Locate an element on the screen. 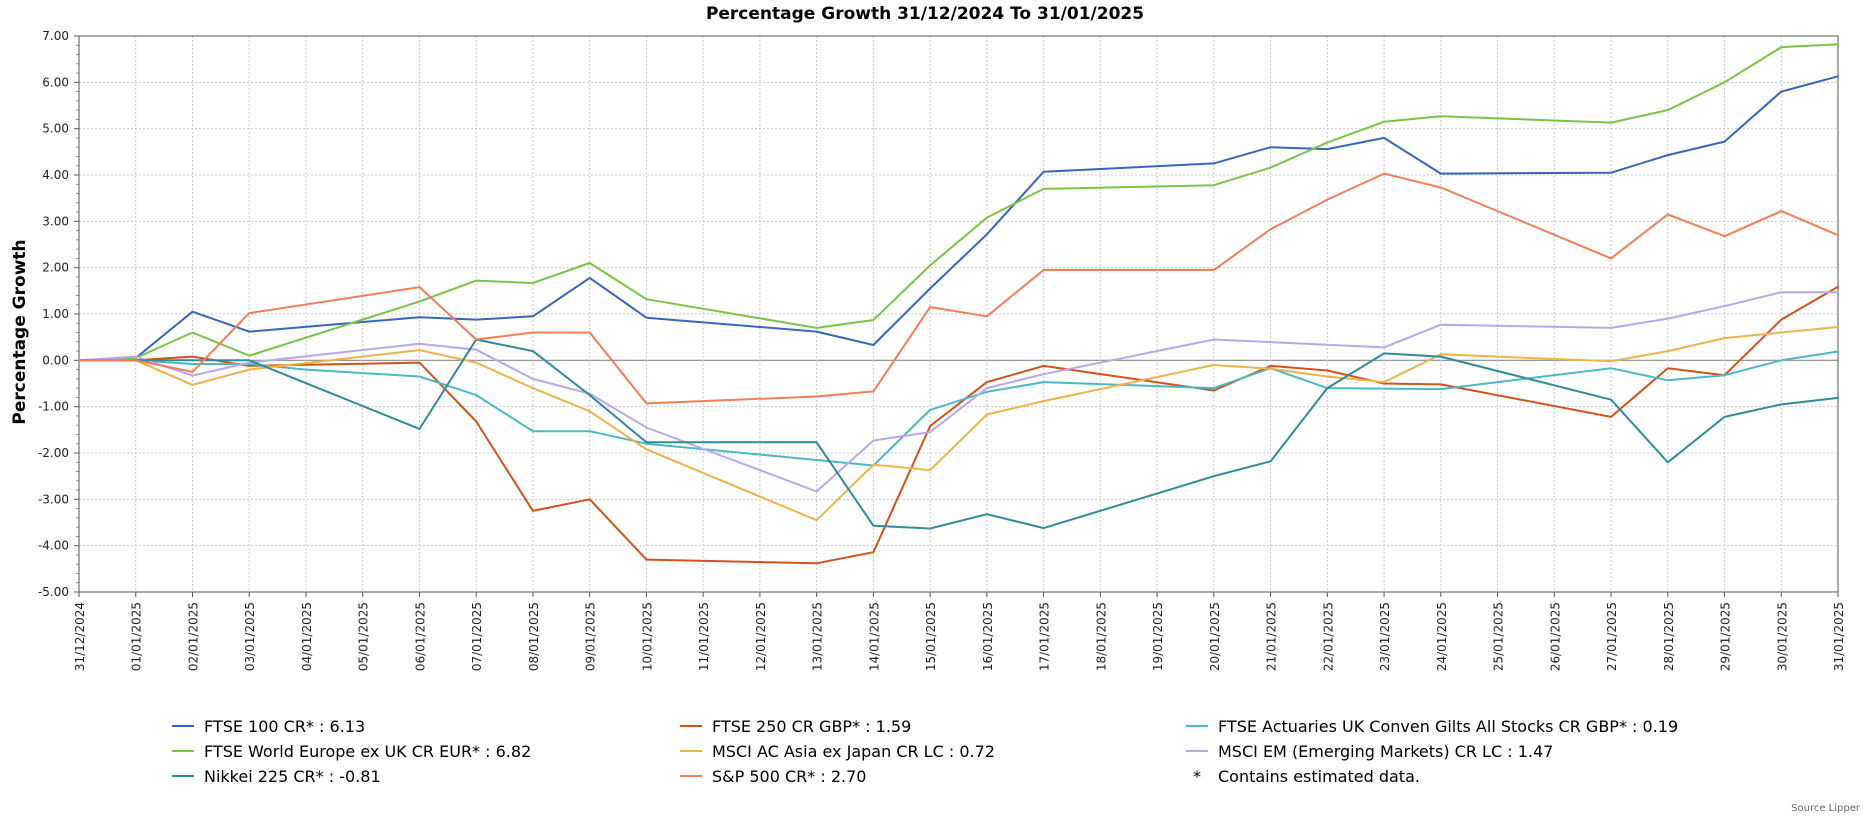 Image resolution: width=1868 pixels, height=820 pixels. x-tick-label: 08/01/2025 is located at coordinates (534, 636).